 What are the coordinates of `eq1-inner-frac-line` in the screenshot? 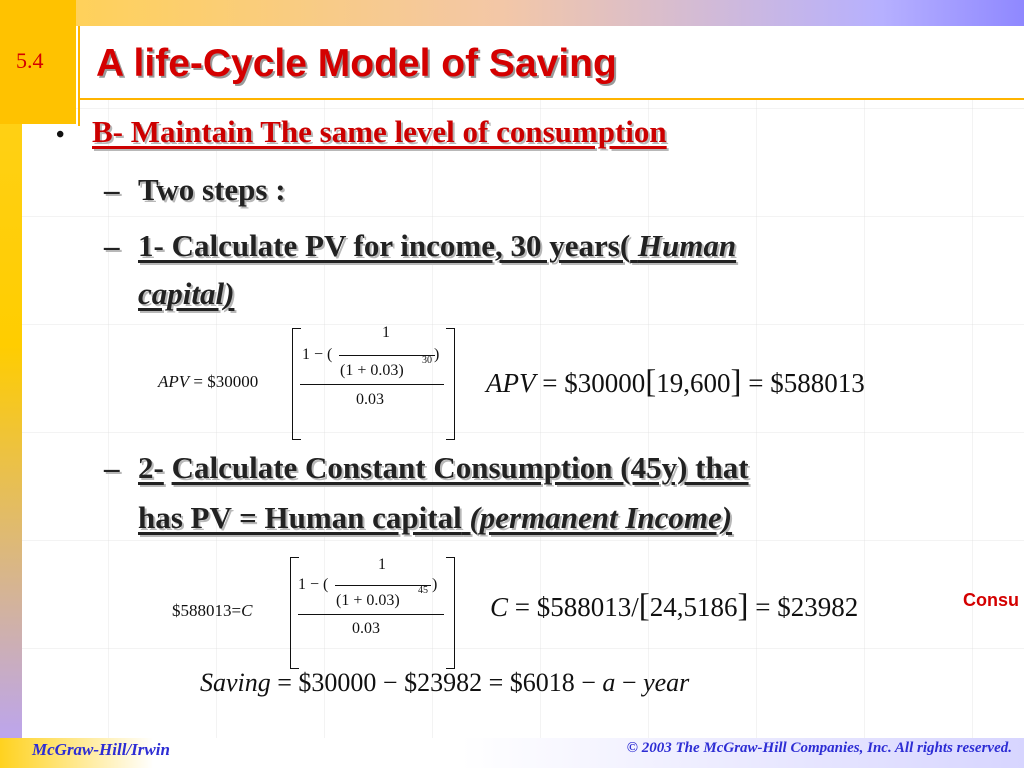 It's located at (387, 355).